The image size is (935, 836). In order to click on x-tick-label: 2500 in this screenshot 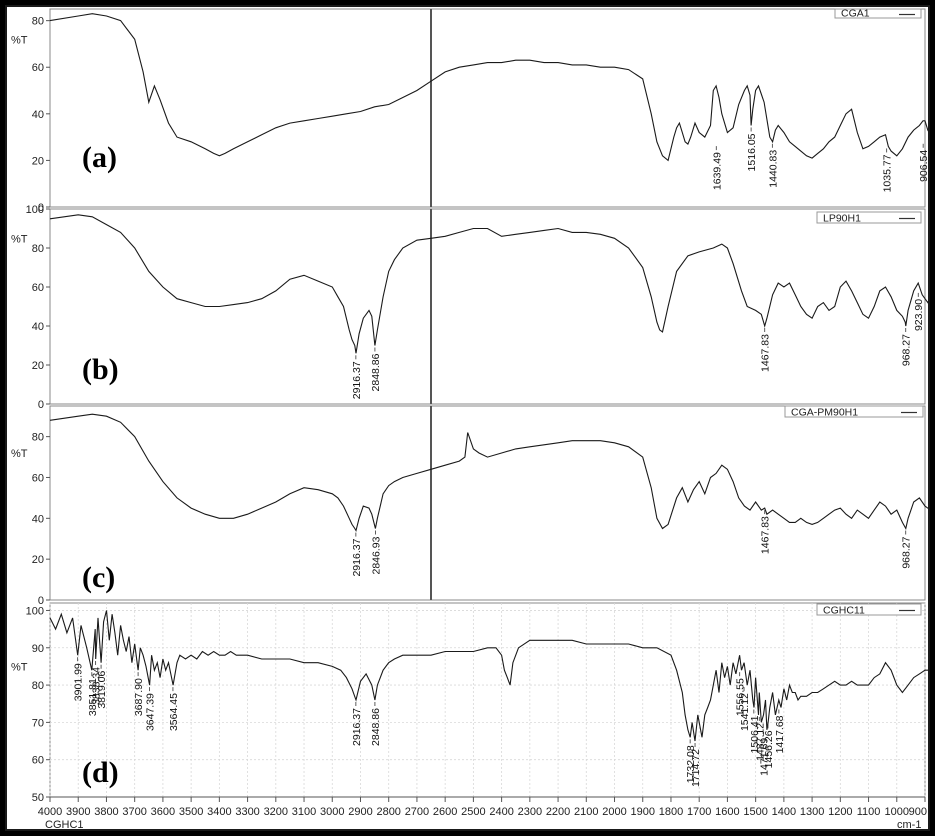, I will do `click(473, 812)`.